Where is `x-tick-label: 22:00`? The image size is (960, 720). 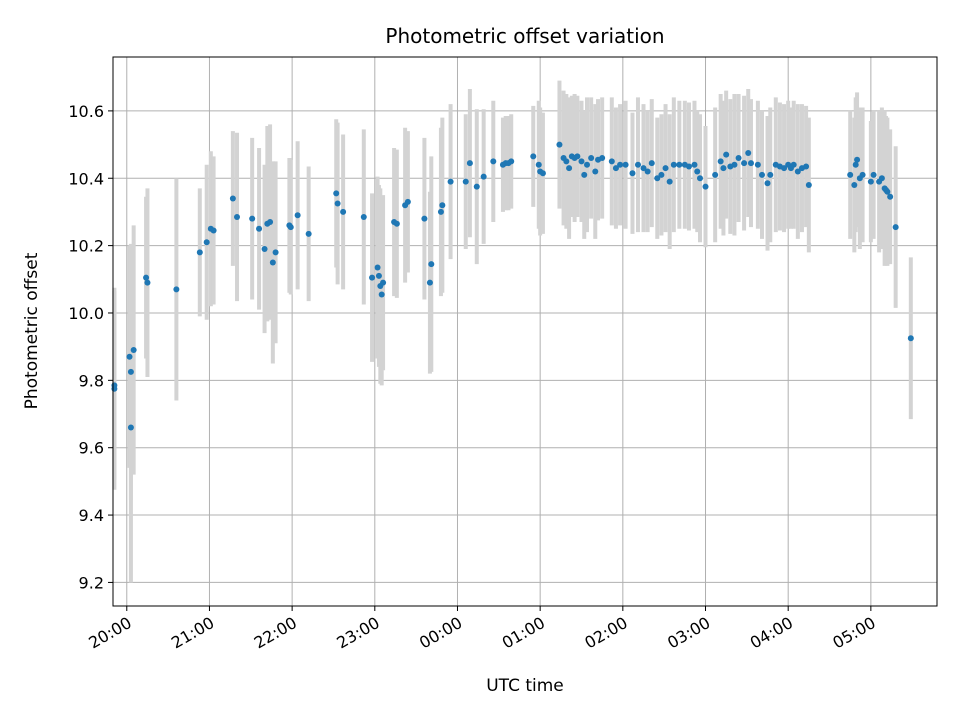 x-tick-label: 22:00 is located at coordinates (275, 633).